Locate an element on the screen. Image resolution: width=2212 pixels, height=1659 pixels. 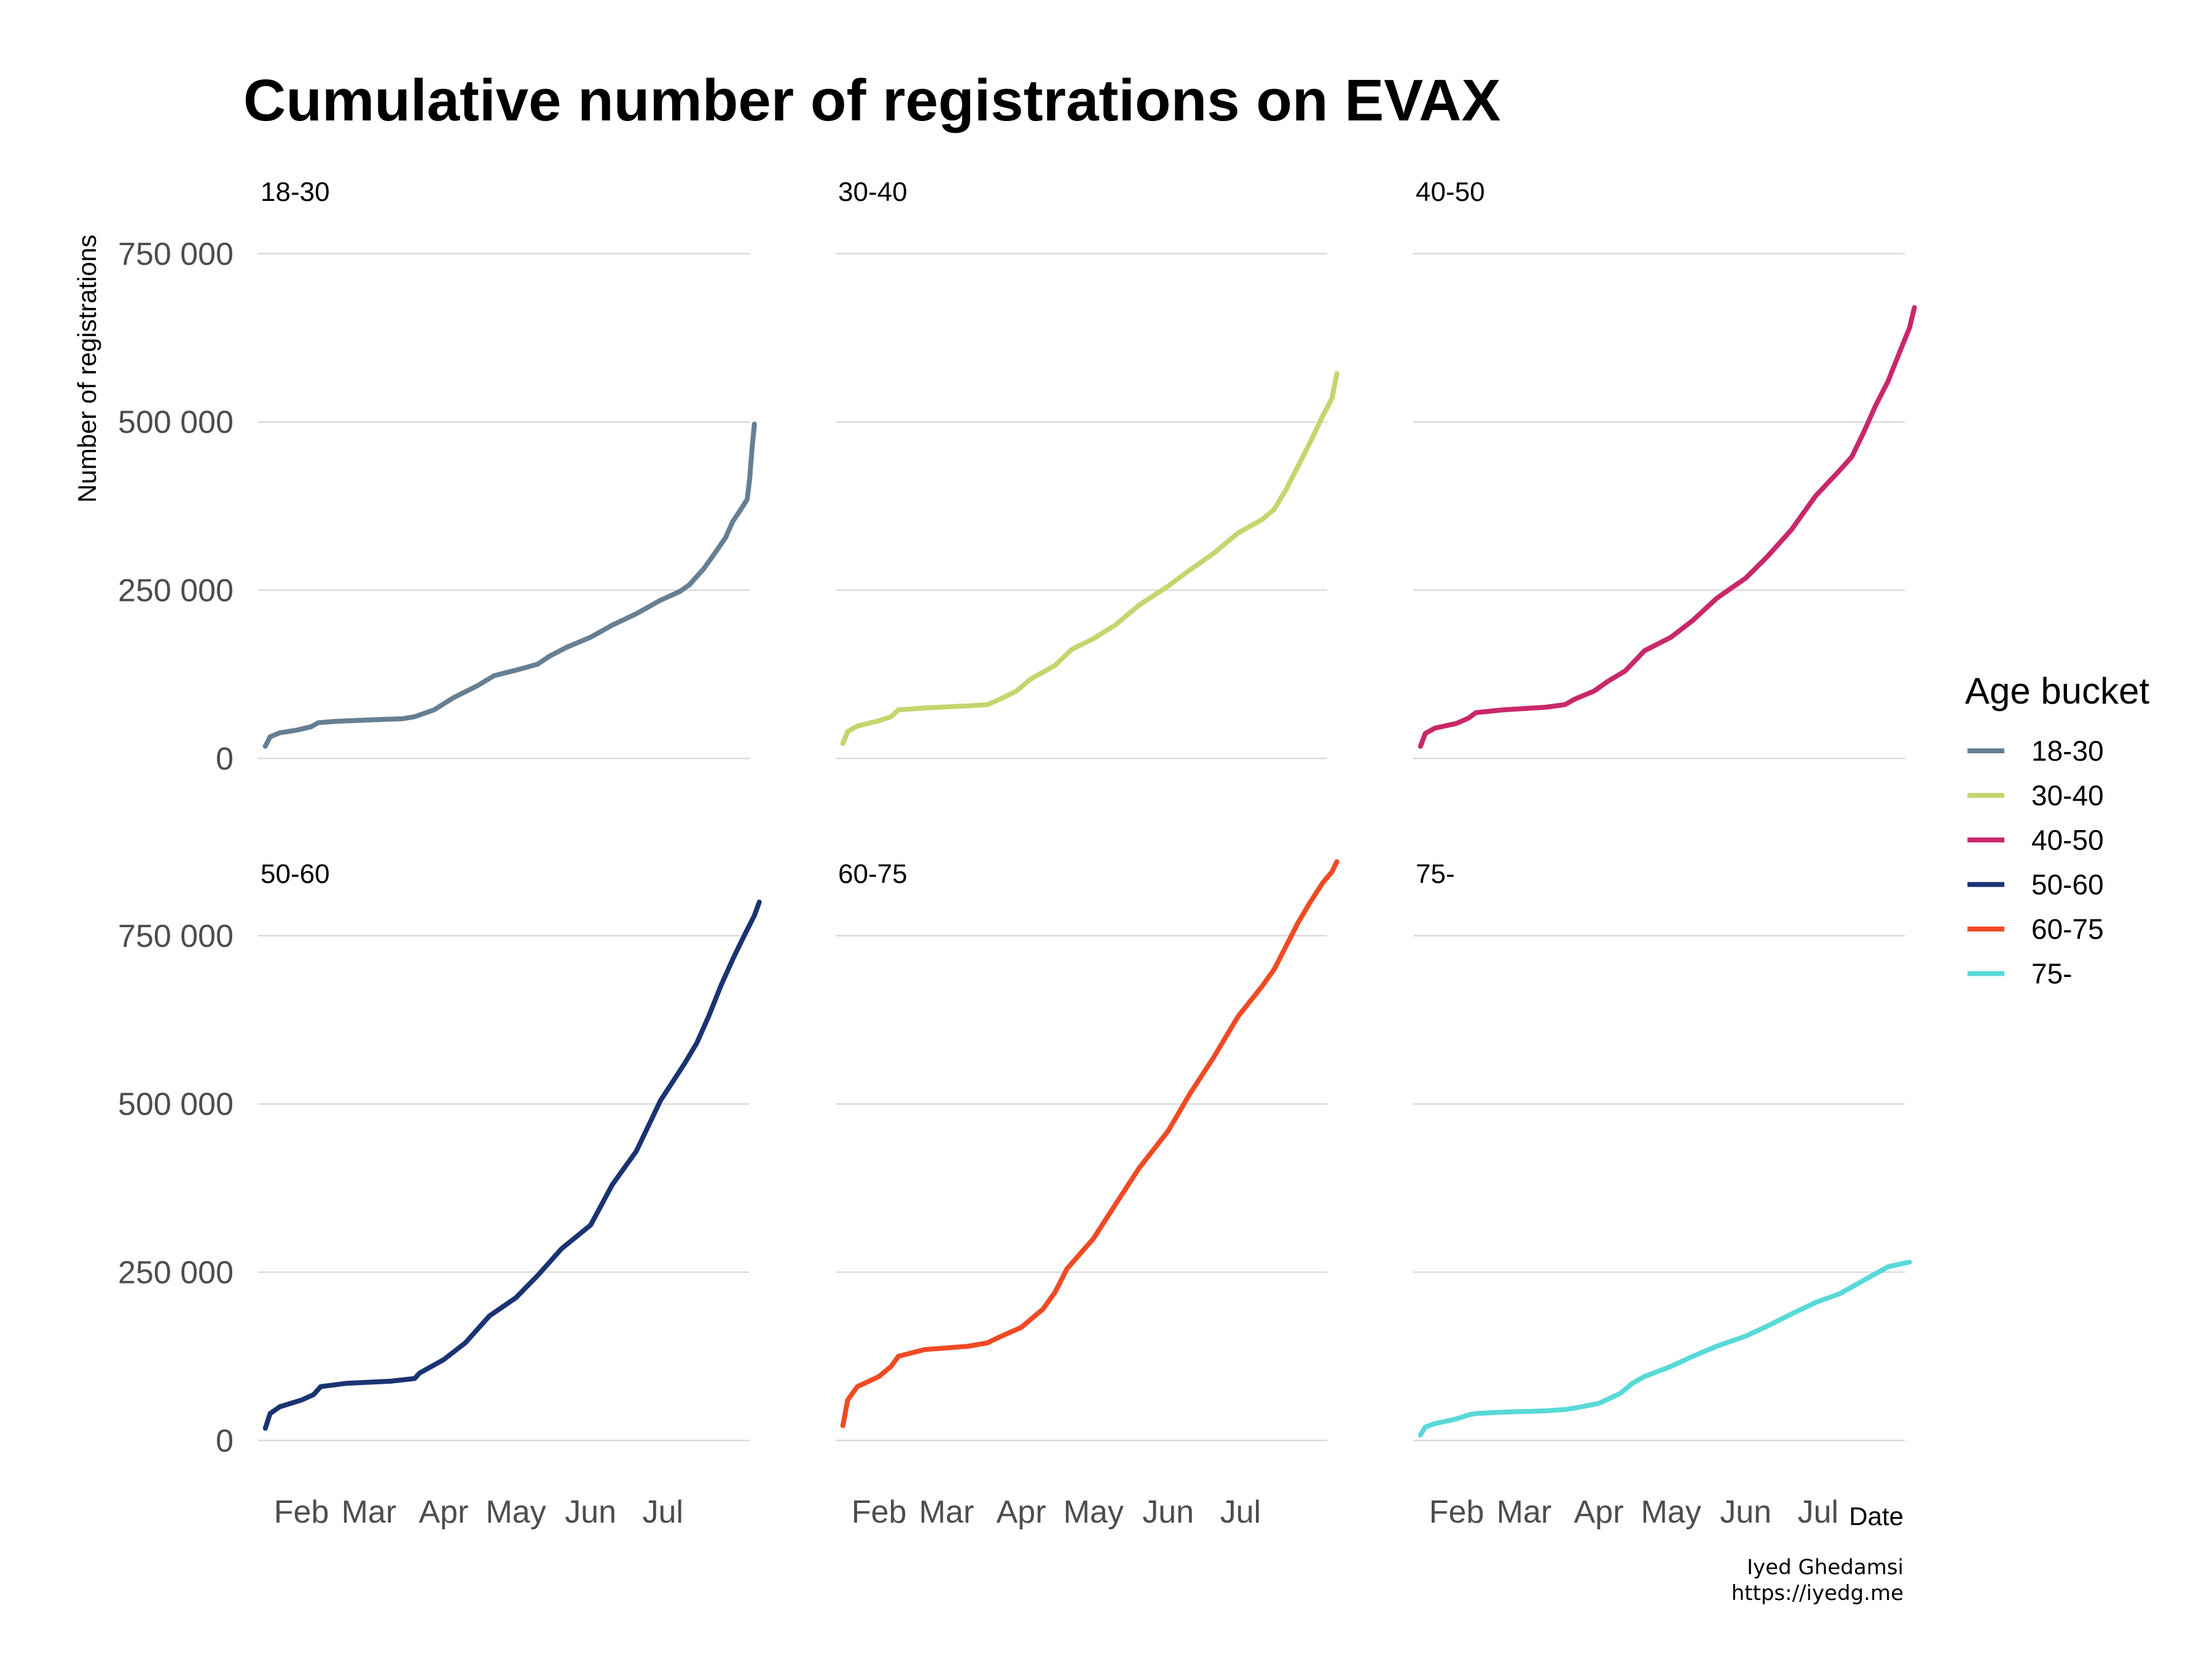
y-axis-title-group: Number of registrations is located at coordinates (87, 369).